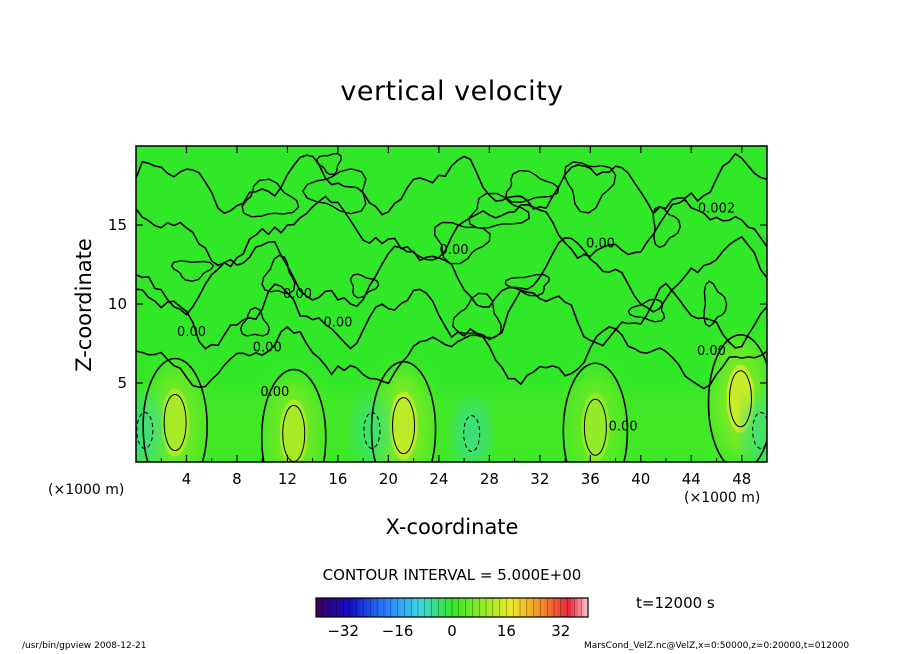  What do you see at coordinates (274, 392) in the screenshot?
I see `contour-label-5: 0.00` at bounding box center [274, 392].